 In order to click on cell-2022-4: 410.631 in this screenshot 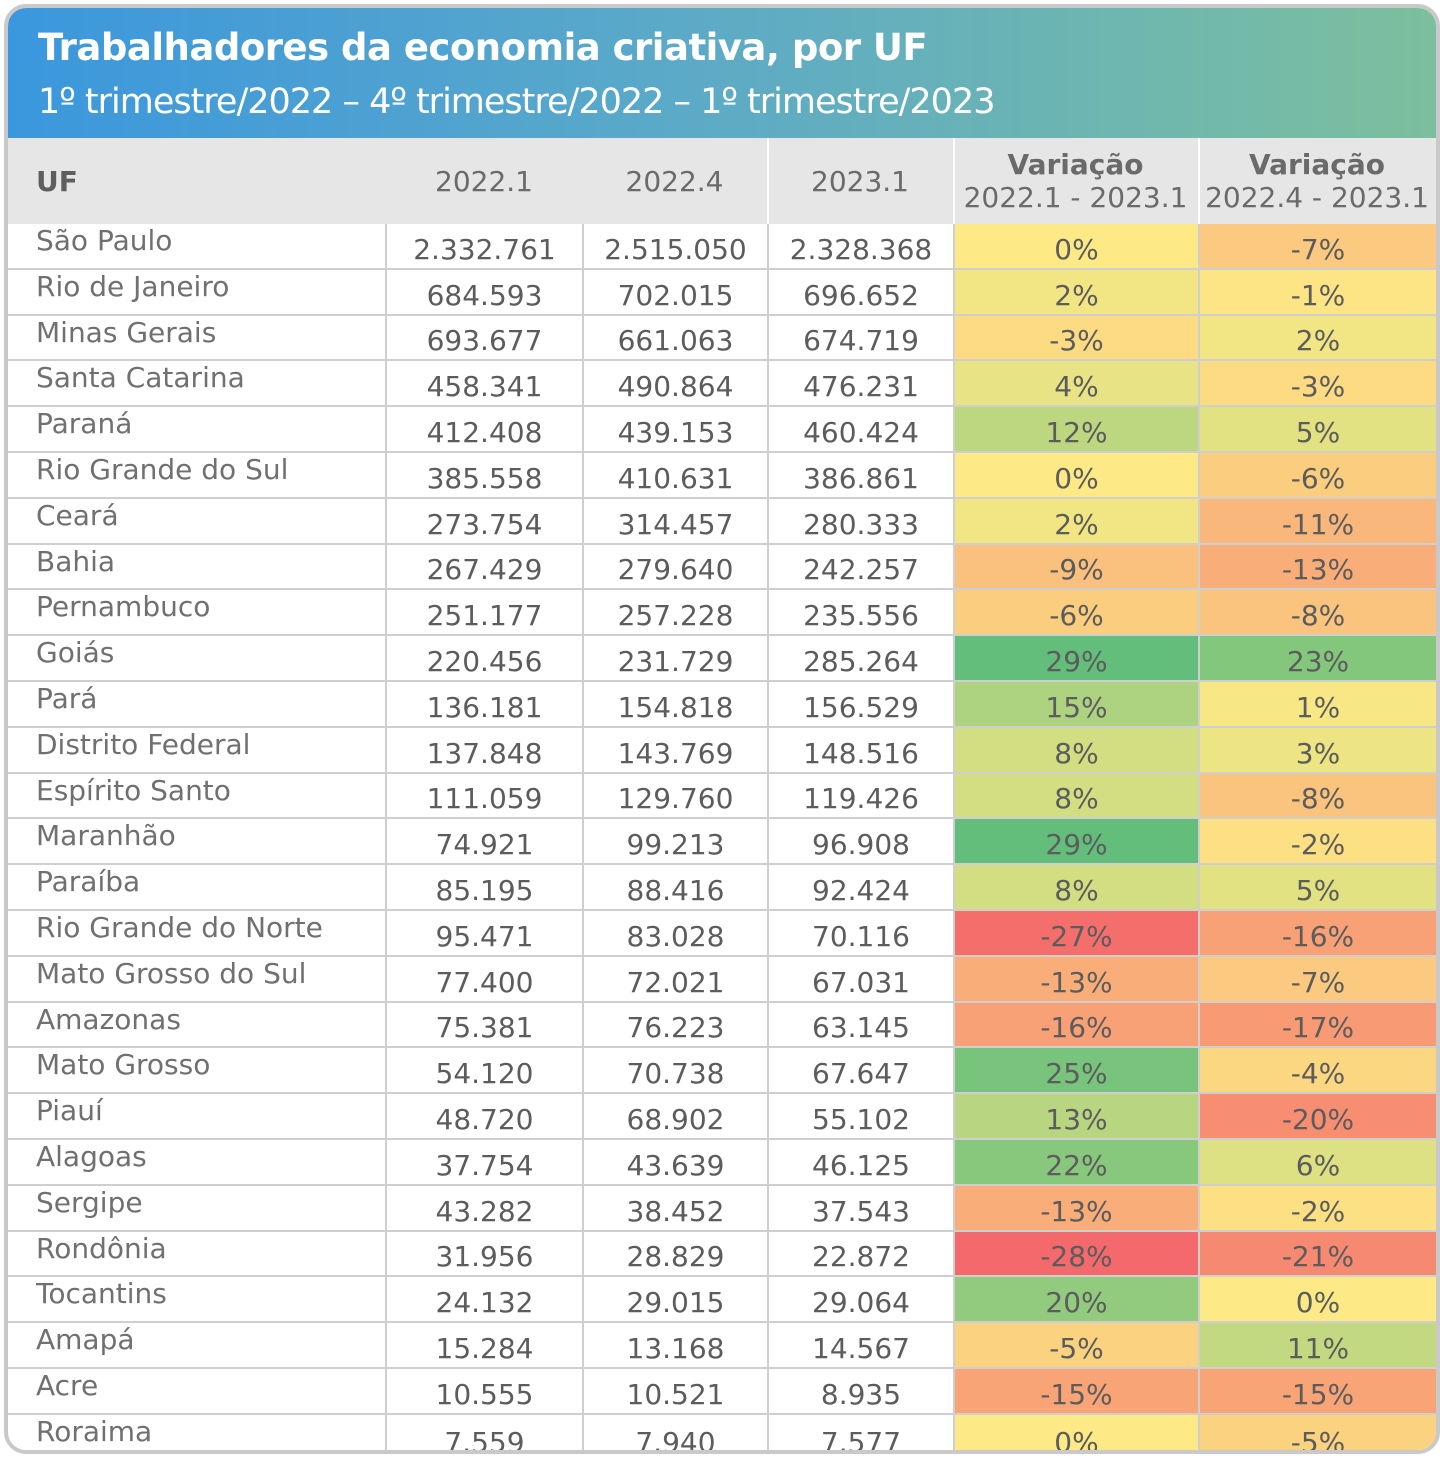, I will do `click(675, 478)`.